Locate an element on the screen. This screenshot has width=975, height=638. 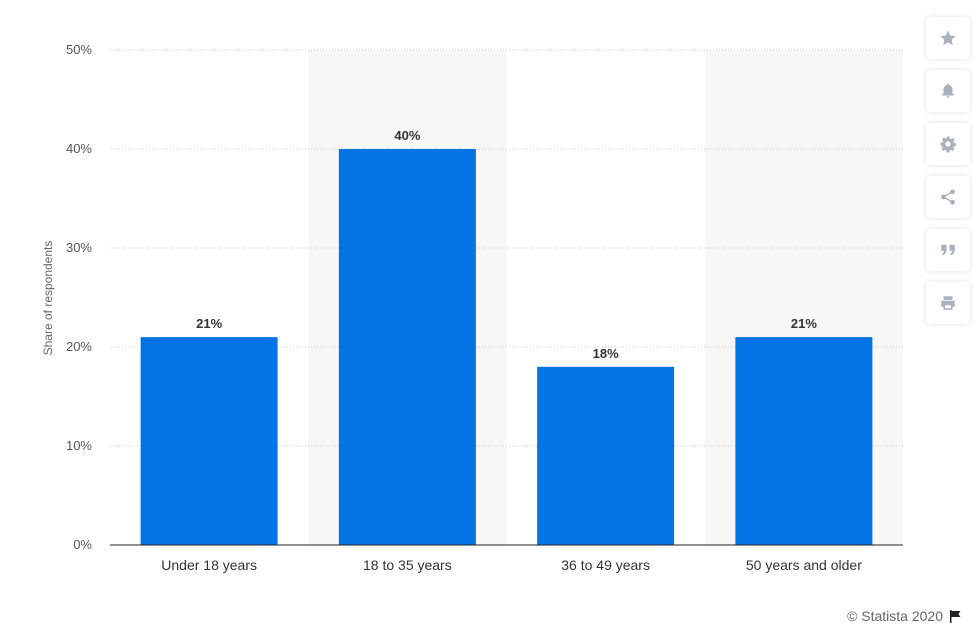
share-button is located at coordinates (948, 197).